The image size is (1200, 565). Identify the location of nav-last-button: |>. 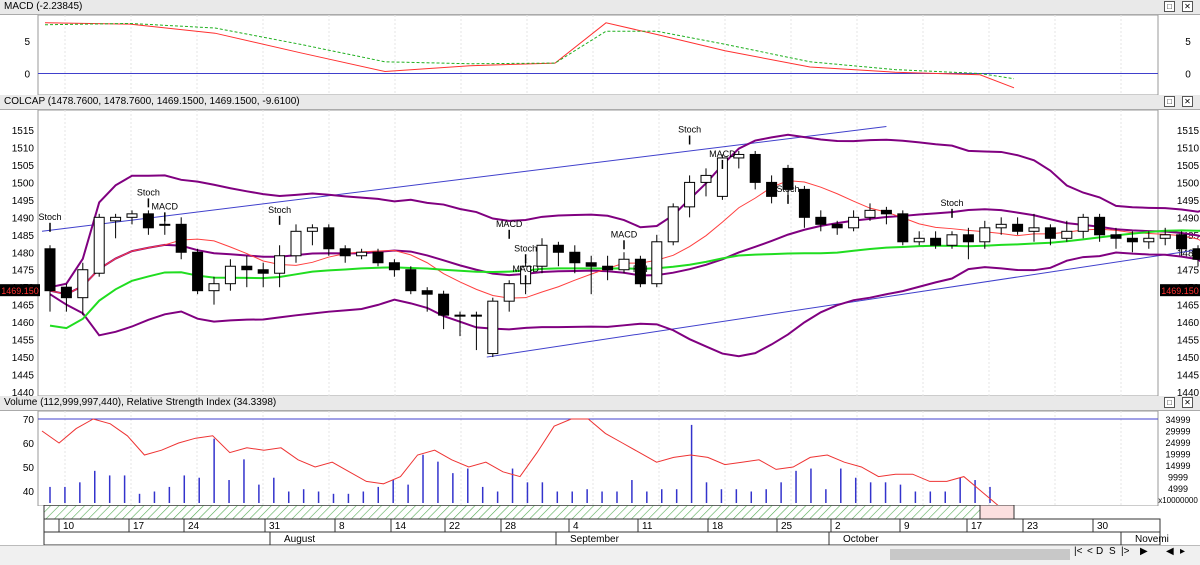
(1125, 551).